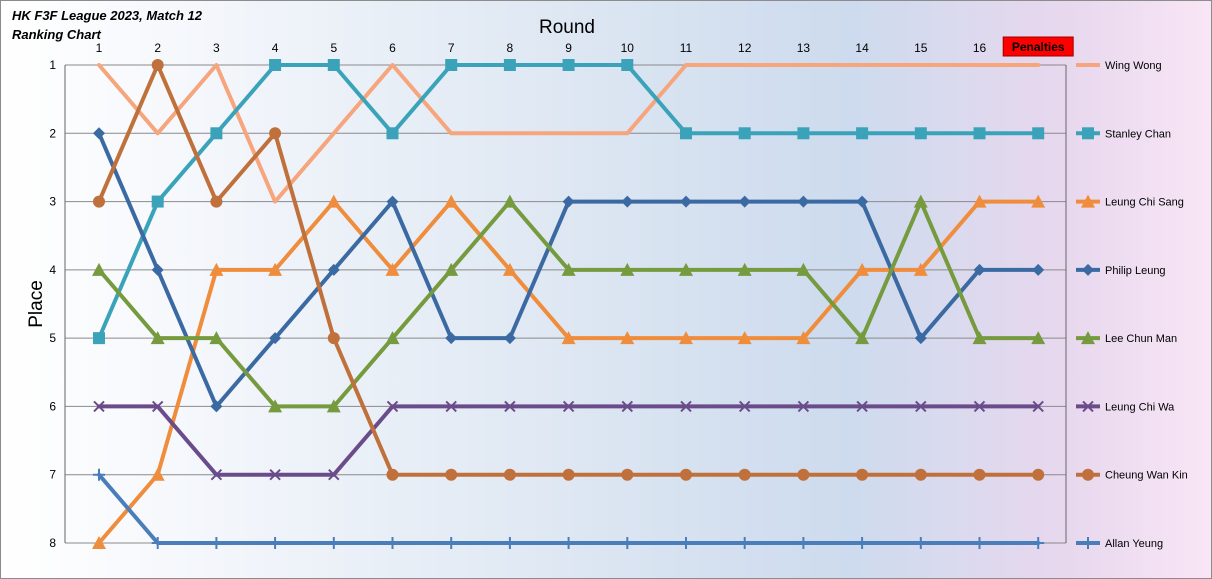 The image size is (1212, 579). I want to click on x-tick-label: 11, so click(686, 48).